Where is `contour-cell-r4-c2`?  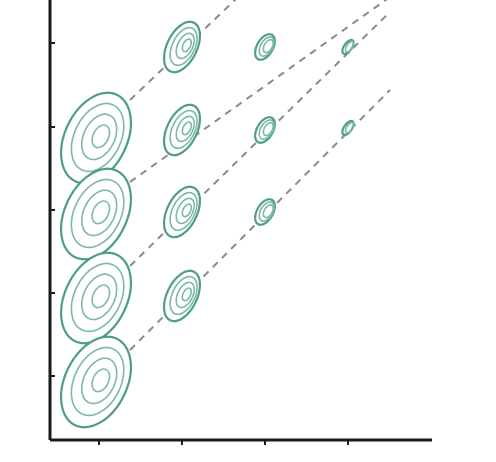 contour-cell-r4-c2 is located at coordinates (182, 296).